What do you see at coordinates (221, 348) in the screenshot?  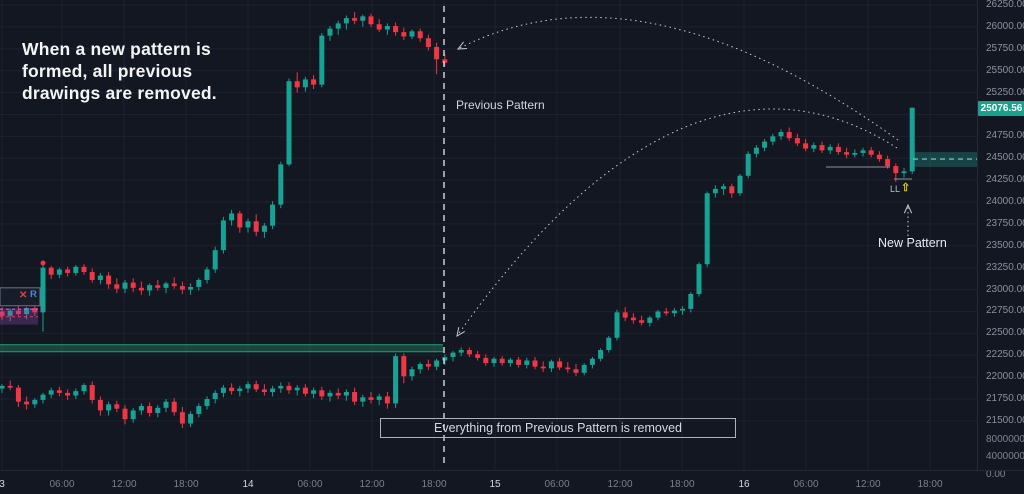 I see `demand-band` at bounding box center [221, 348].